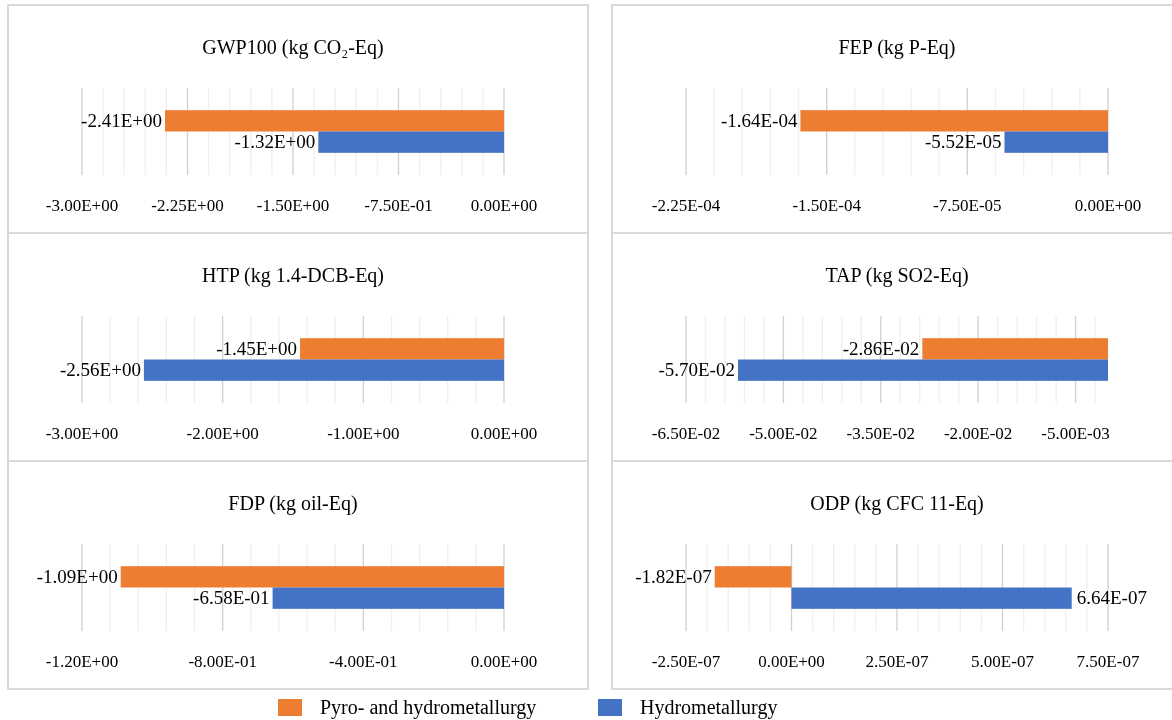 The image size is (1172, 720). What do you see at coordinates (897, 503) in the screenshot?
I see `chart-title: ODP (kg CFC 11-Eq)` at bounding box center [897, 503].